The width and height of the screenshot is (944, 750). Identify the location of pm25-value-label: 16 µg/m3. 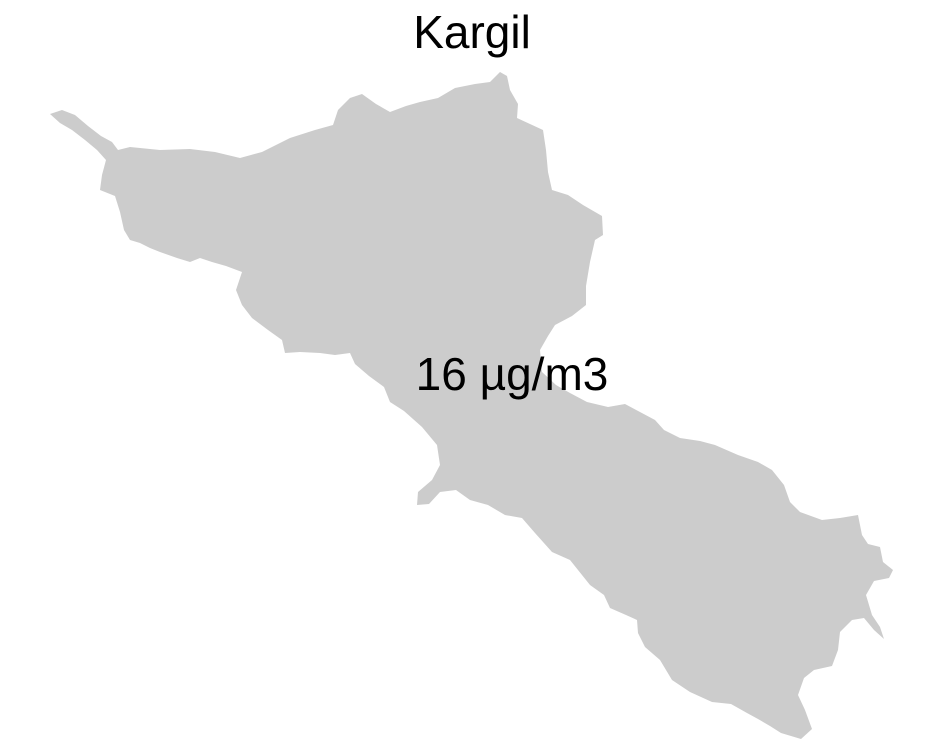
(512, 374).